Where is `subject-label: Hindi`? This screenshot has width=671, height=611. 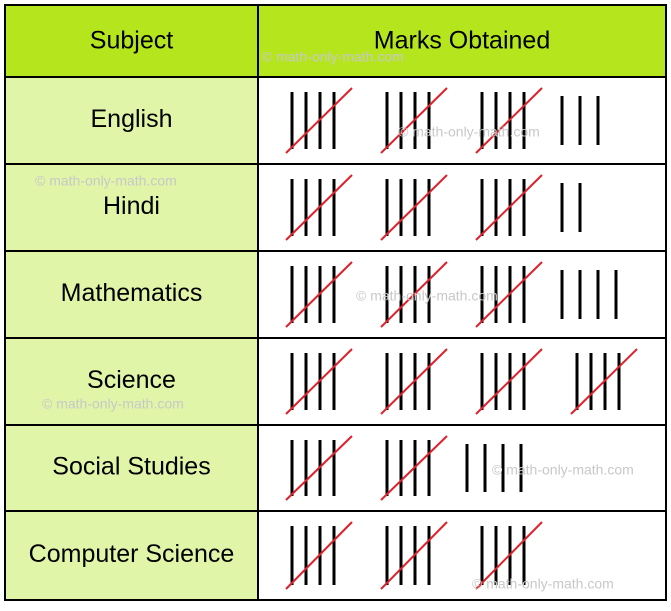 subject-label: Hindi is located at coordinates (131, 206).